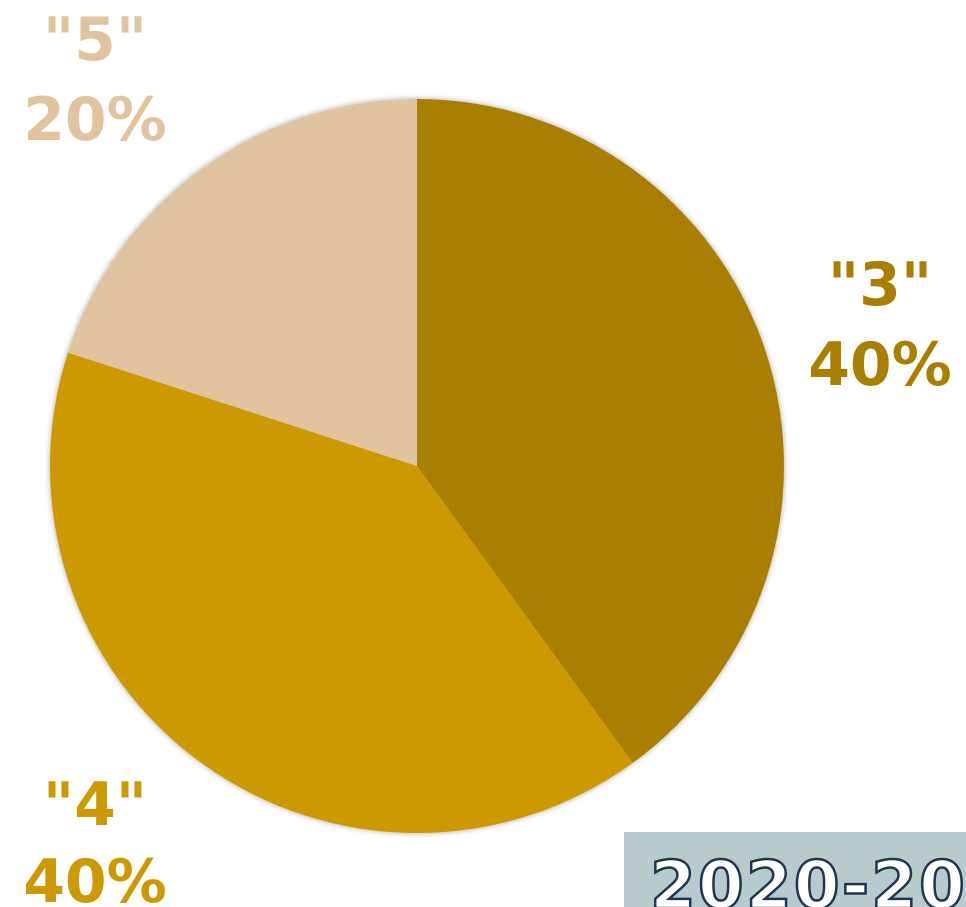 The width and height of the screenshot is (966, 907). What do you see at coordinates (95, 805) in the screenshot?
I see `category-label: "4"` at bounding box center [95, 805].